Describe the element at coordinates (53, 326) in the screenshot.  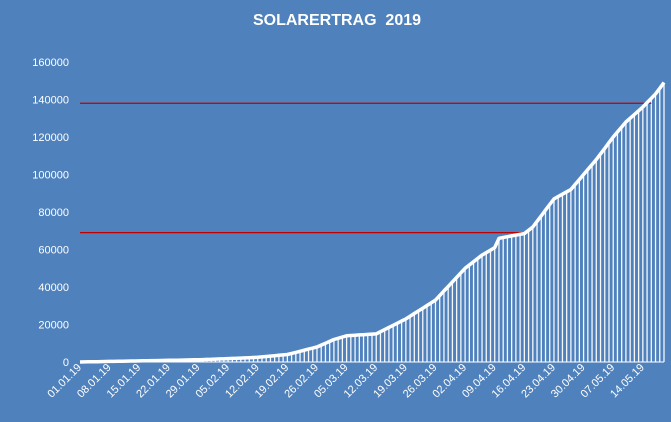
I see `y-tick-label: 20000` at that location.